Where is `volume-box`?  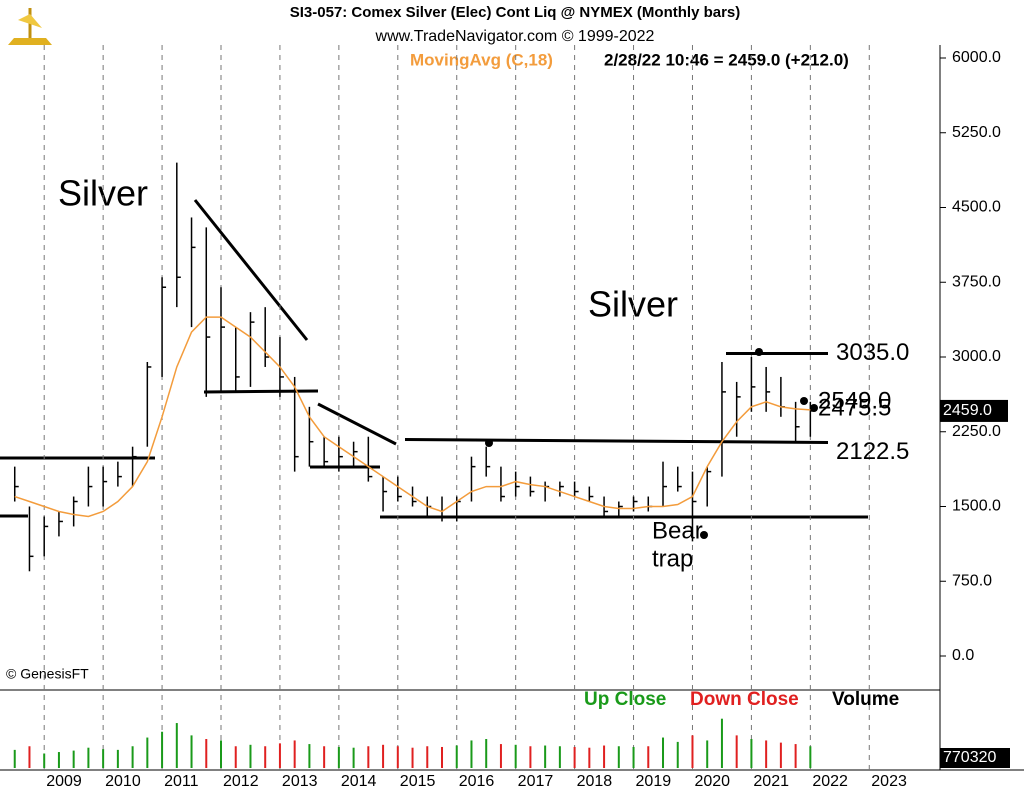
volume-box is located at coordinates (975, 758).